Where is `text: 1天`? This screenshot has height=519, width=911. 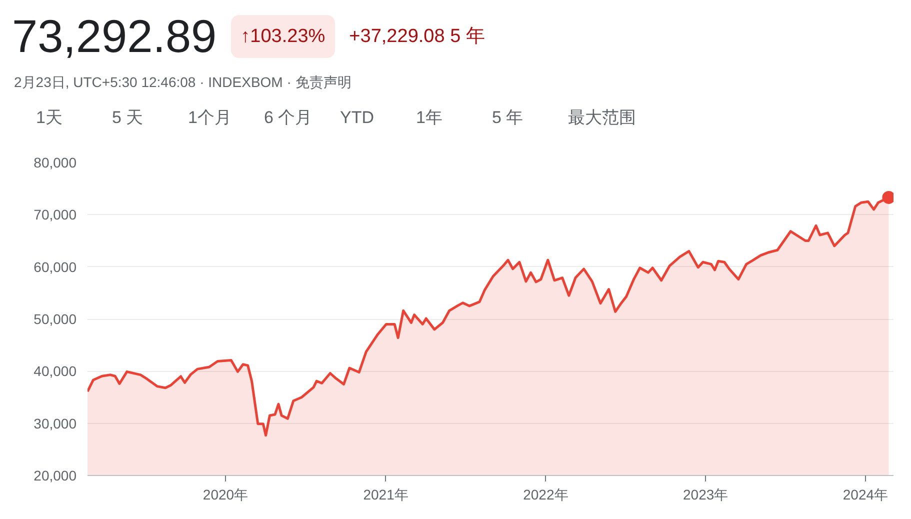 text: 1天 is located at coordinates (50, 117).